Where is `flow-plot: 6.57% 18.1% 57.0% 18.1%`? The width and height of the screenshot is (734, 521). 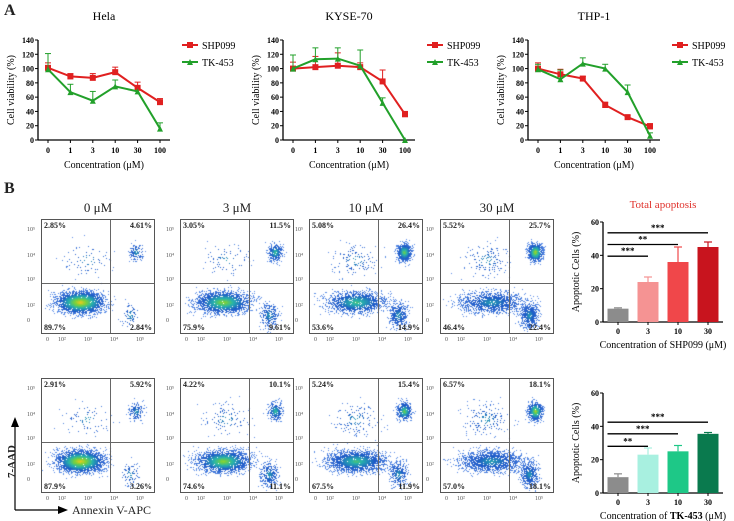 flow-plot: 6.57% 18.1% 57.0% 18.1% is located at coordinates (497, 435).